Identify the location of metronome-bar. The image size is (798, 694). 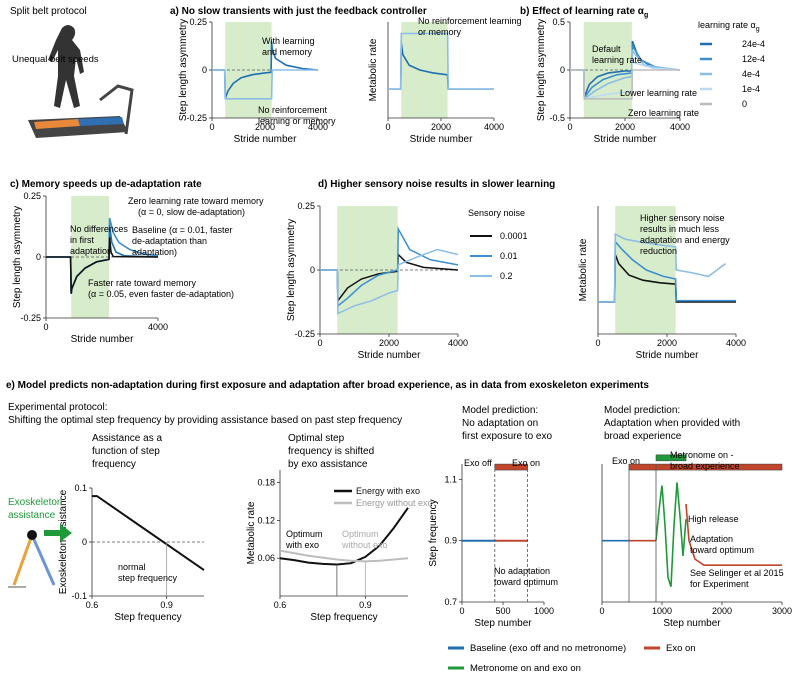
(671, 458).